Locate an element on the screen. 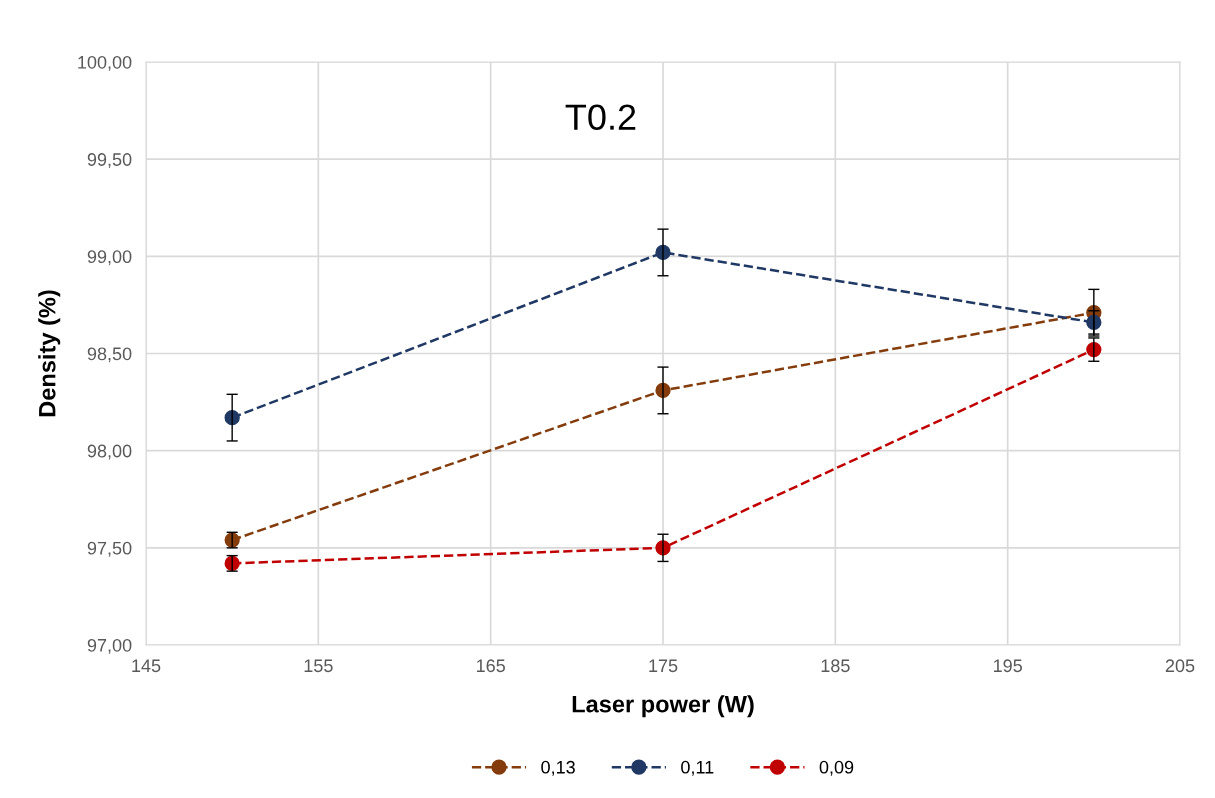 The height and width of the screenshot is (798, 1215). y-tick-label: 98,00 is located at coordinates (109, 452).